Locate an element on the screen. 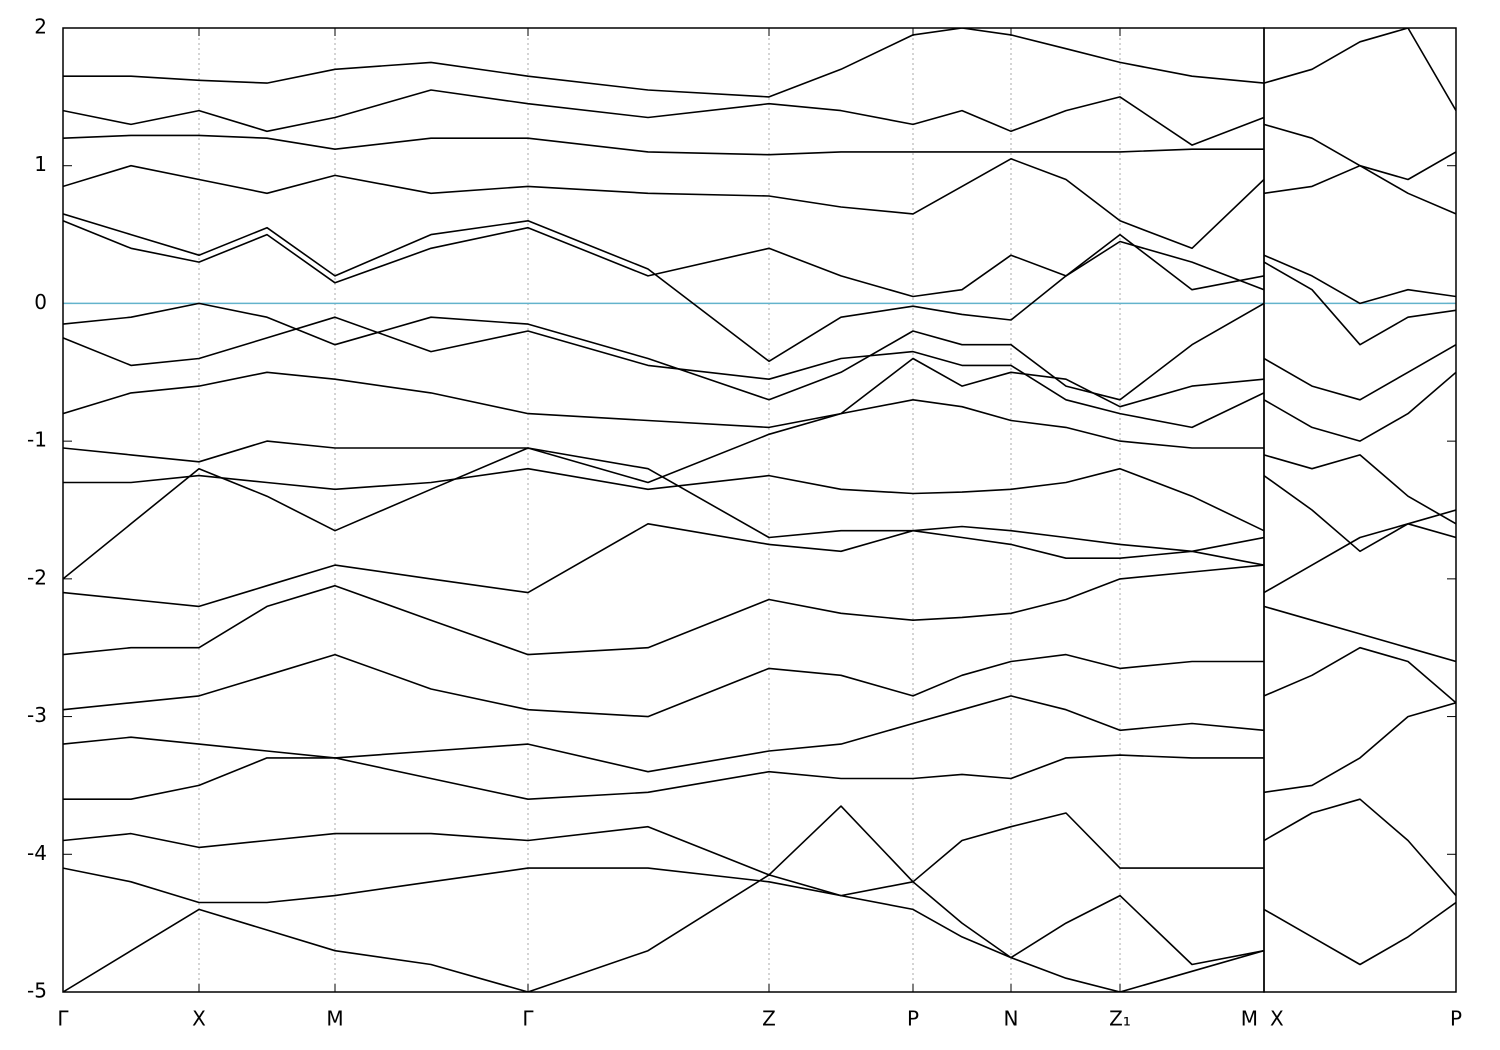 The height and width of the screenshot is (1050, 1500). y-tick-label: -2 is located at coordinates (37, 577).